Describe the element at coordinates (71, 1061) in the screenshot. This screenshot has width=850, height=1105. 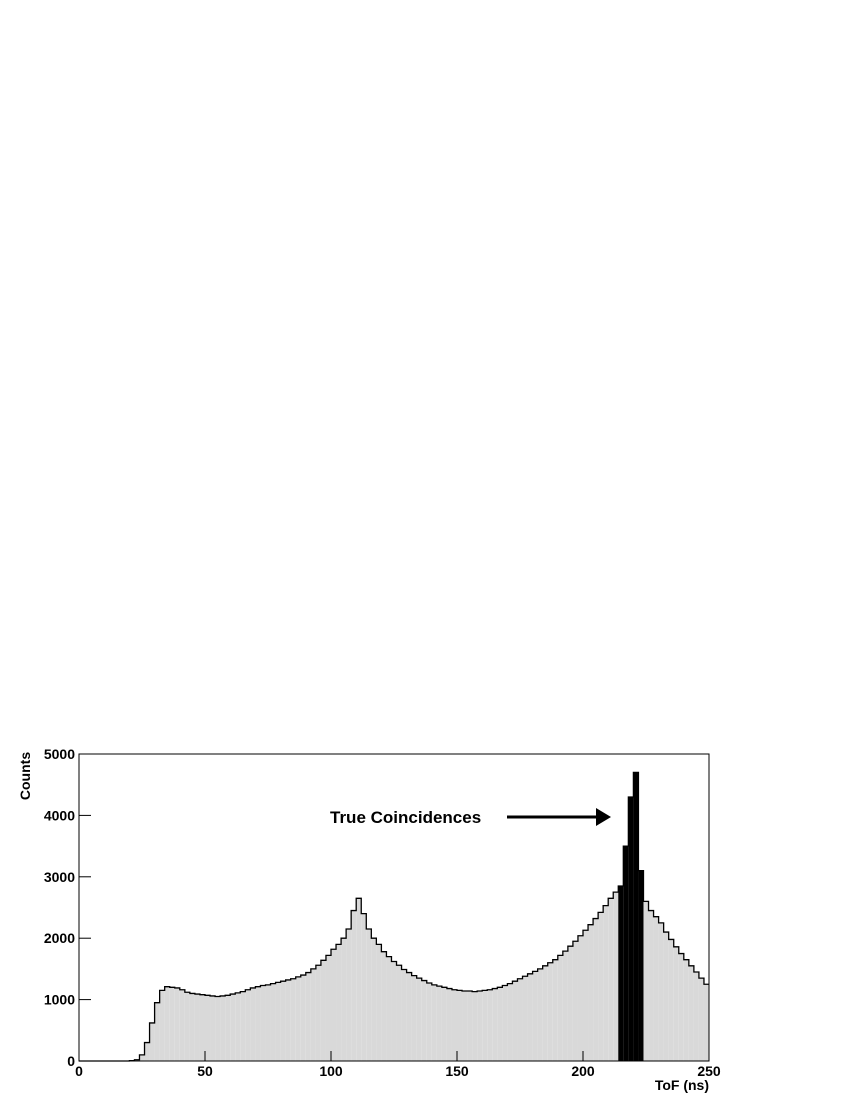
I see `y-tick-label: 0` at that location.